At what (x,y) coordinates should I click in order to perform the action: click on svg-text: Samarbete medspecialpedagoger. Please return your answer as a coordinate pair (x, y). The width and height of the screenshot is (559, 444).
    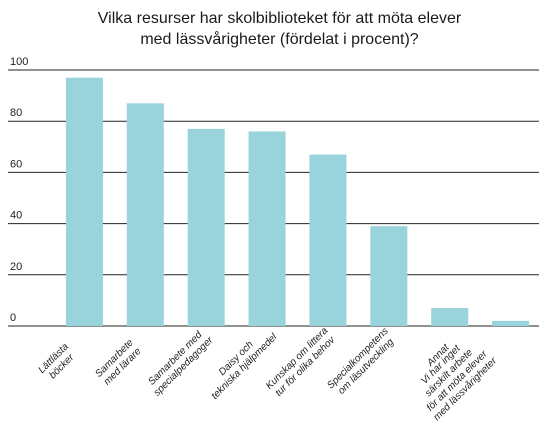
    Looking at the image, I should click on (180, 362).